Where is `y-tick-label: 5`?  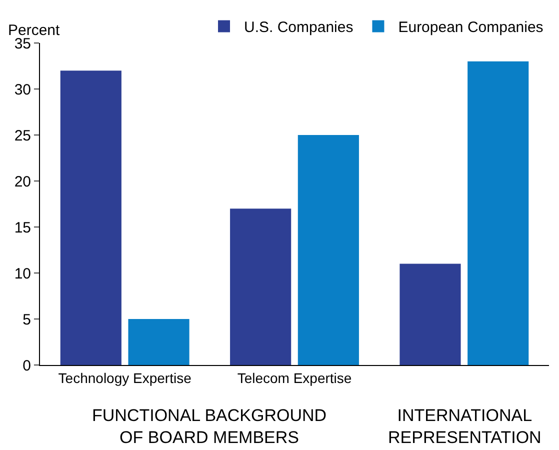
y-tick-label: 5 is located at coordinates (26, 319).